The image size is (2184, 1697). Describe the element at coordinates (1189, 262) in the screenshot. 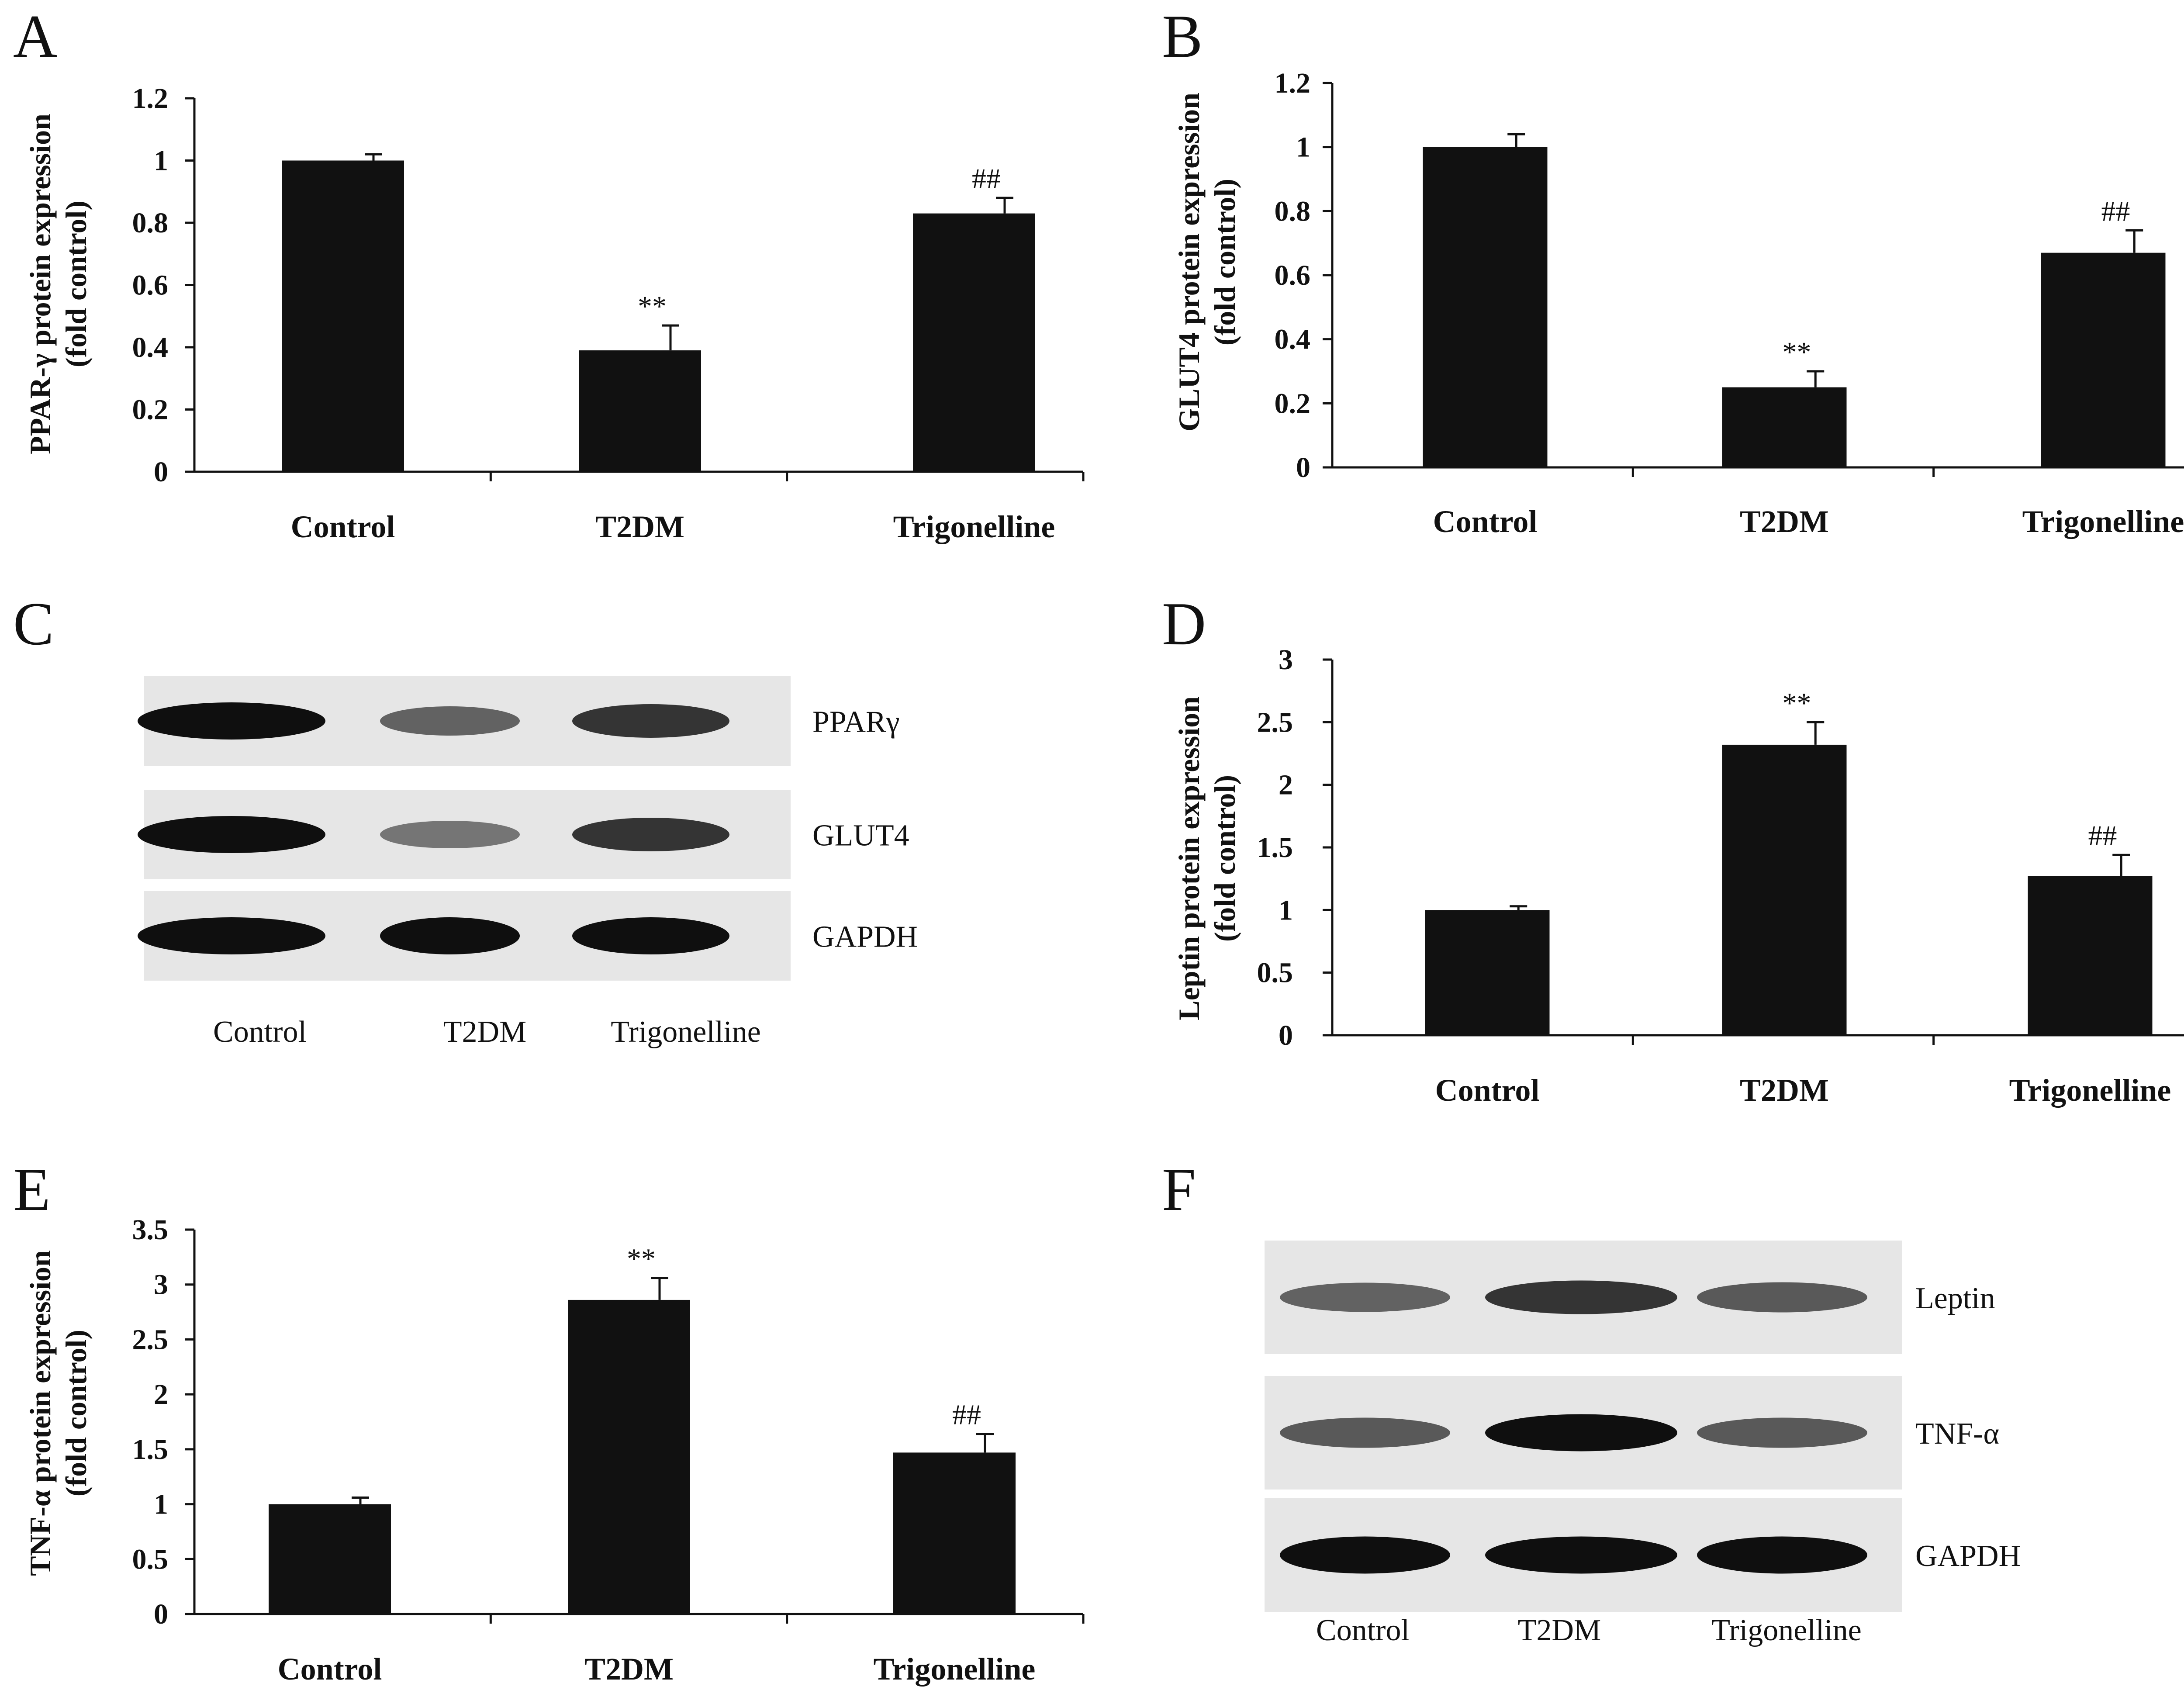

I see `y-axis-label-line: GLUT4 protein expression` at that location.